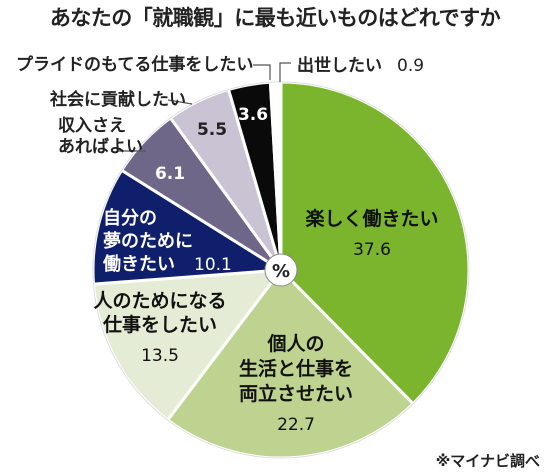 The image size is (550, 475). What do you see at coordinates (100, 147) in the screenshot?
I see `slice-label-line: あればよい` at bounding box center [100, 147].